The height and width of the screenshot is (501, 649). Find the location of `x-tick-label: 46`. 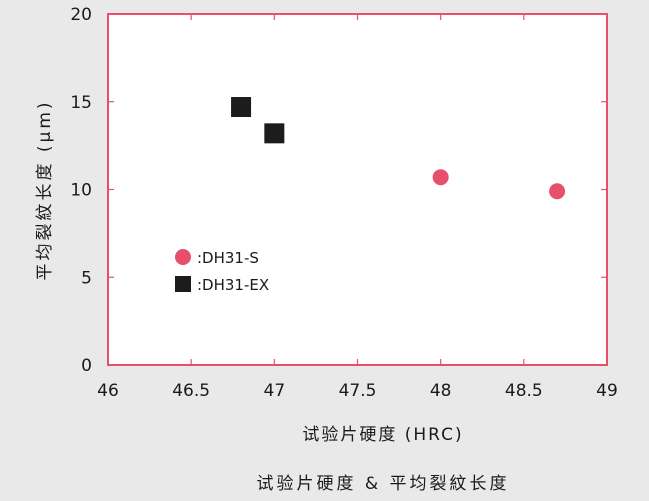

x-tick-label: 46 is located at coordinates (108, 391).